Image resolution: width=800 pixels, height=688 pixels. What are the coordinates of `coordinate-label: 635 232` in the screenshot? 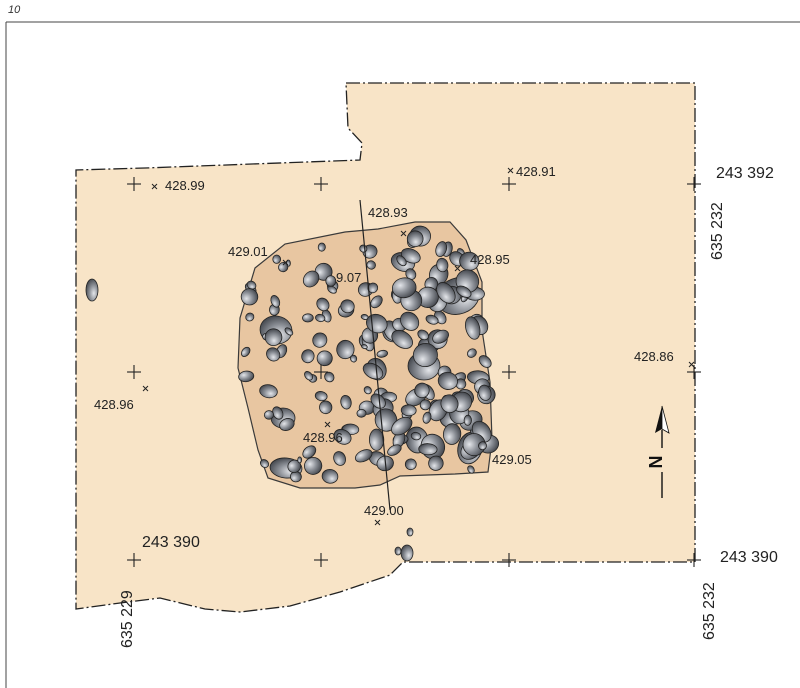 It's located at (709, 611).